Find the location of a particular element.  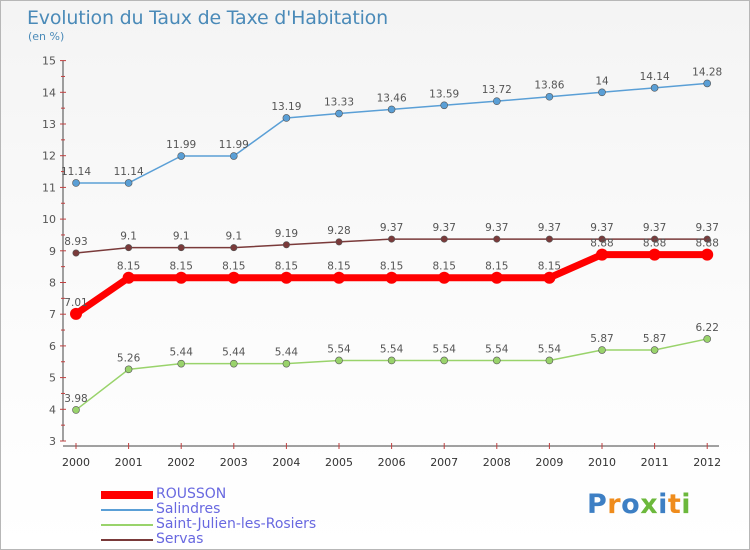

data-label-salindres: 13.86 is located at coordinates (549, 86).